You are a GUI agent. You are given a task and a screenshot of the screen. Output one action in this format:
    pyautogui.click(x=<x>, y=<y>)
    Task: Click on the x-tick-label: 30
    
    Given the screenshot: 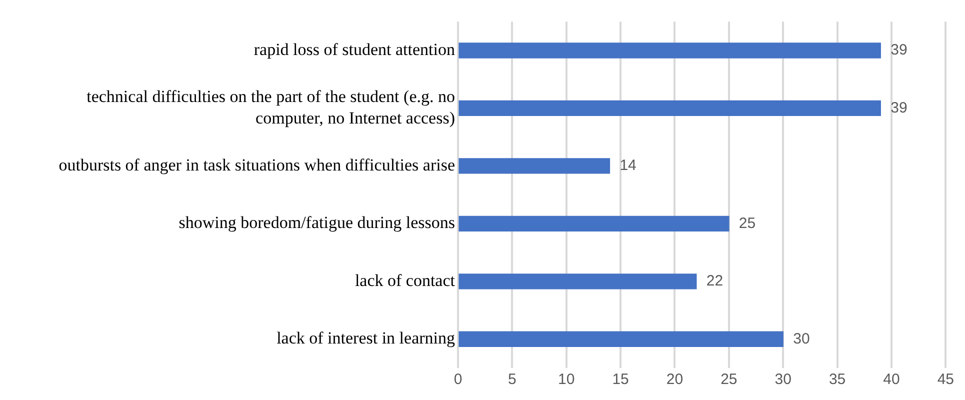 What is the action you would take?
    pyautogui.click(x=783, y=379)
    